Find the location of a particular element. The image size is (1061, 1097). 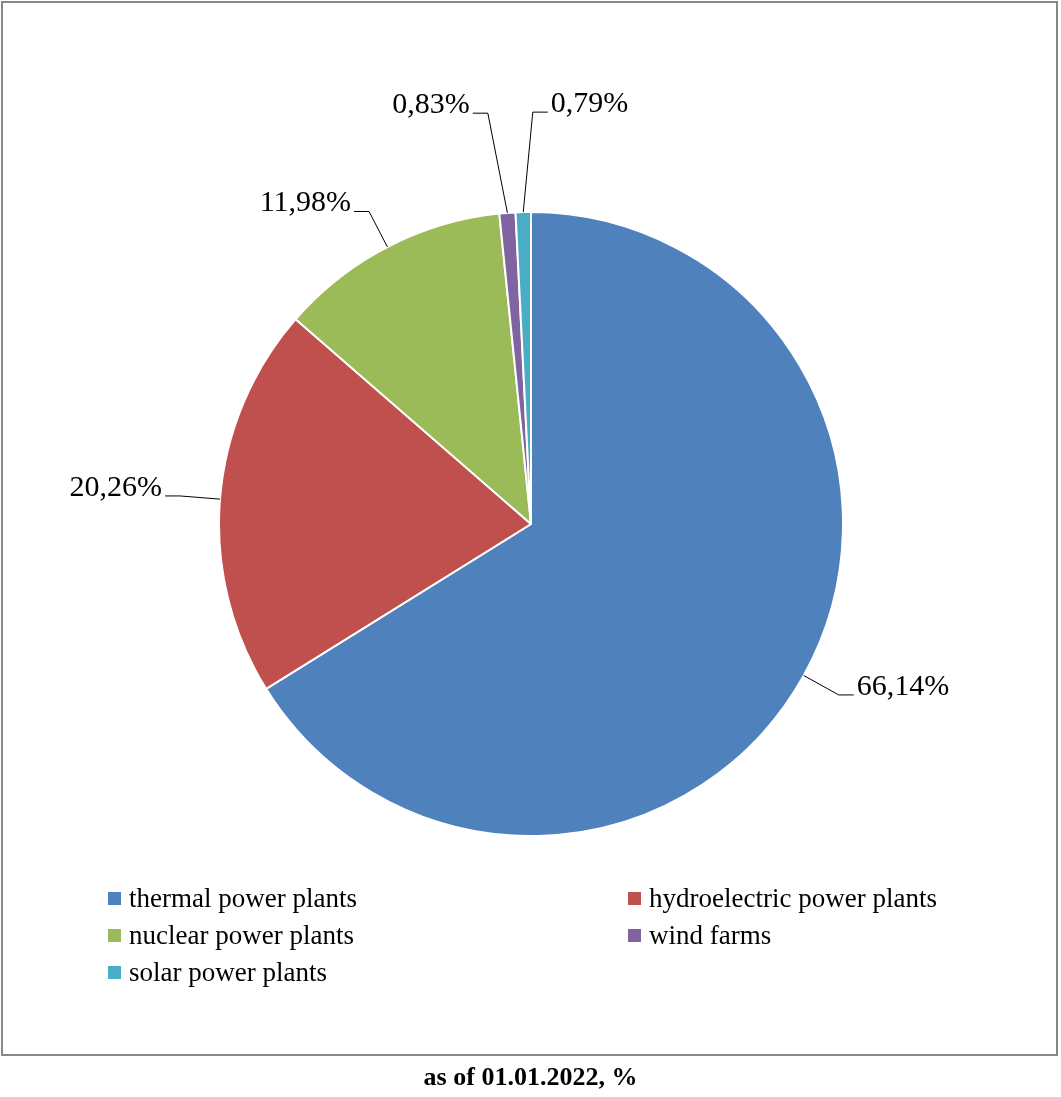

legend-label: nuclear power plants is located at coordinates (241, 935).